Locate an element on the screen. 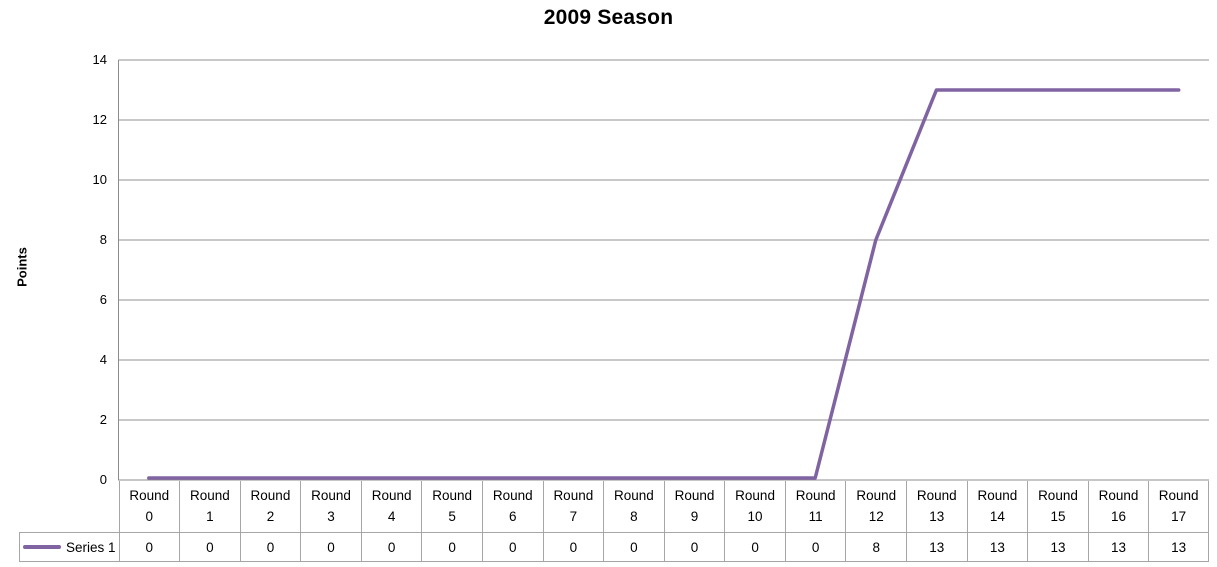 The image size is (1217, 567). category-label-number: 6 is located at coordinates (513, 516).